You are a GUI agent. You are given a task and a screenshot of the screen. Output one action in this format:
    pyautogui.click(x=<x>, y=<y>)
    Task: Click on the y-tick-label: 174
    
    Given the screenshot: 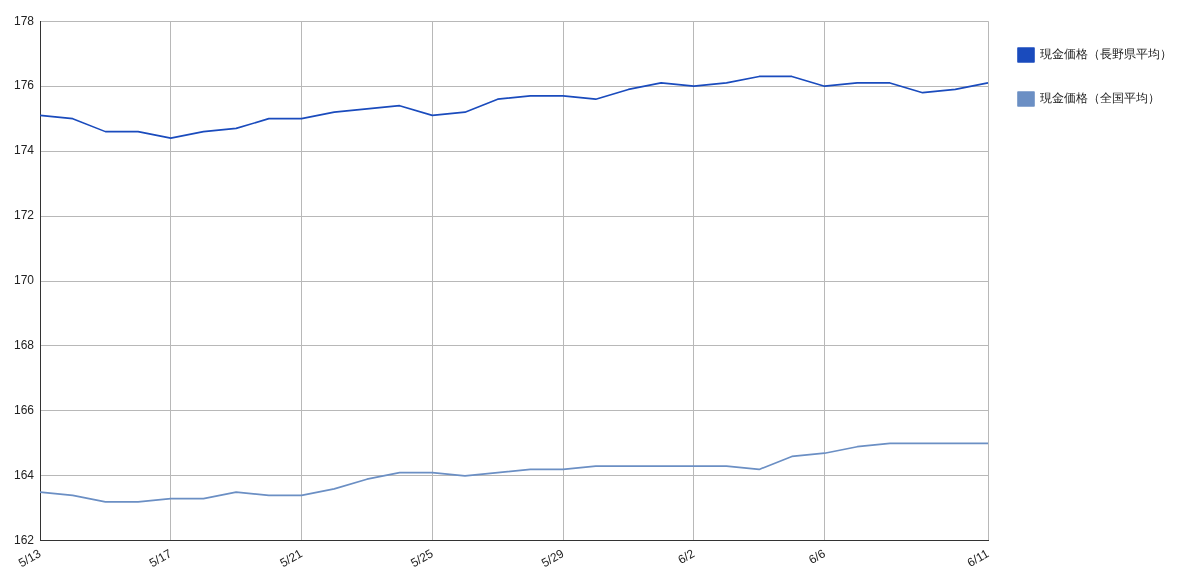 What is the action you would take?
    pyautogui.click(x=24, y=150)
    